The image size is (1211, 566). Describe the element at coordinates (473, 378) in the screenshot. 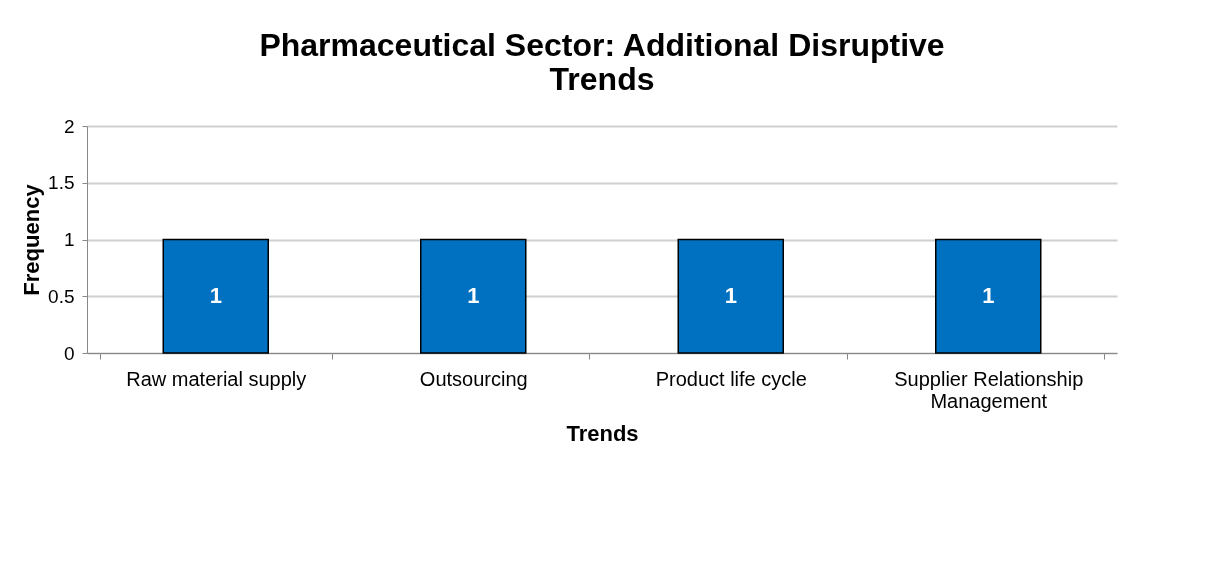

I see `x-tick-label: Outsourcing` at that location.